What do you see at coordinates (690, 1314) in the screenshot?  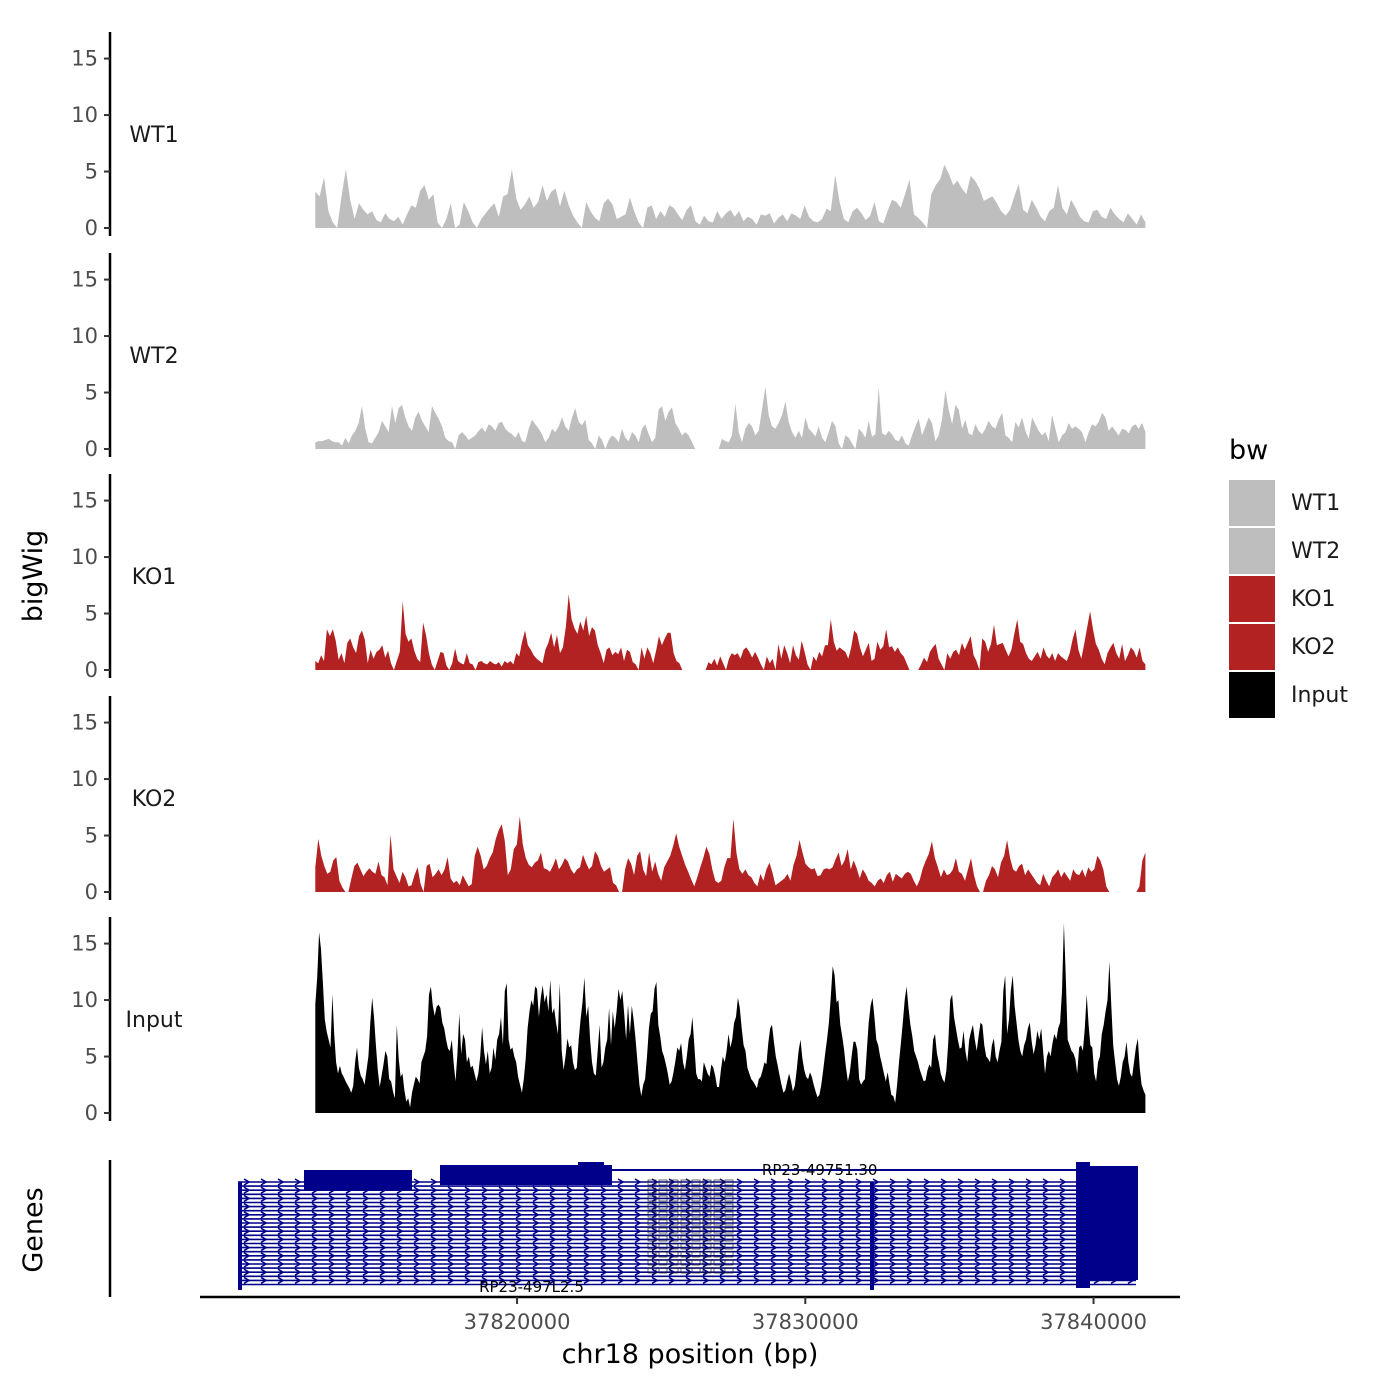 I see `x-axis: 37820000 37830000 37840000` at bounding box center [690, 1314].